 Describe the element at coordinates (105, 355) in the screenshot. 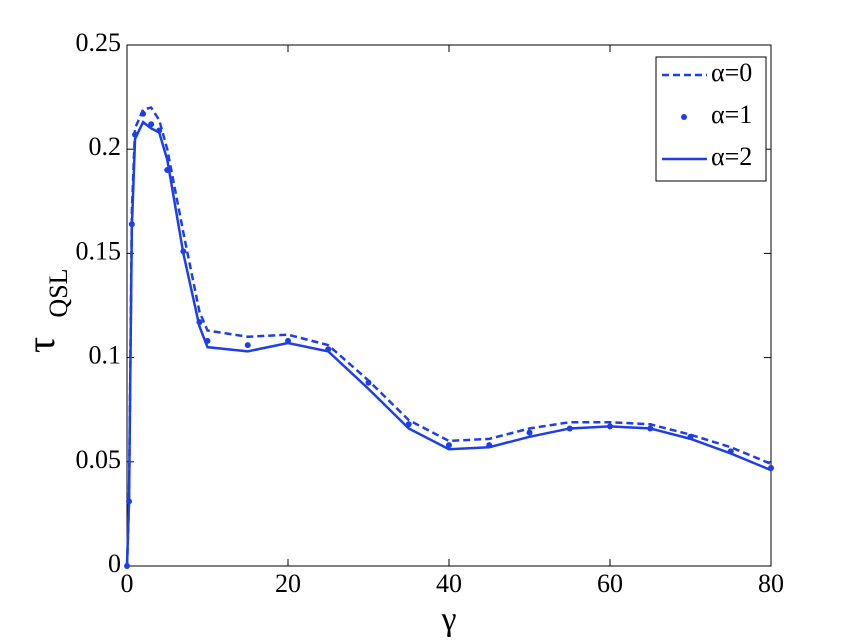

I see `y-tick-label: 0.1` at that location.